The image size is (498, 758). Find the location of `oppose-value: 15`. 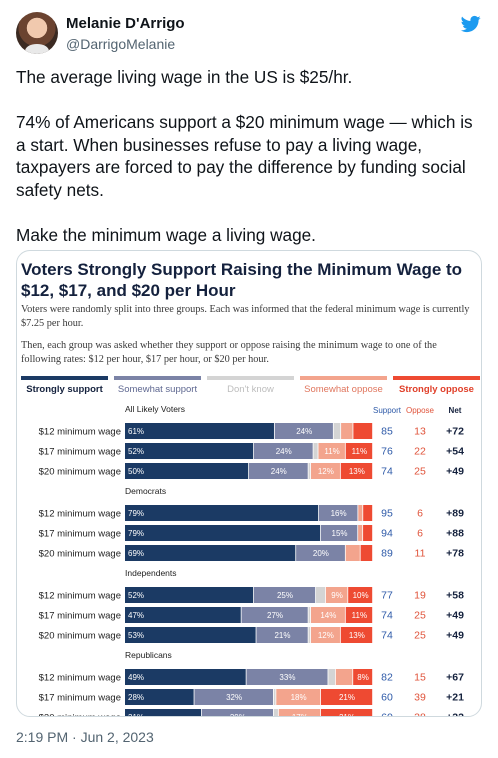

oppose-value: 15 is located at coordinates (420, 678).